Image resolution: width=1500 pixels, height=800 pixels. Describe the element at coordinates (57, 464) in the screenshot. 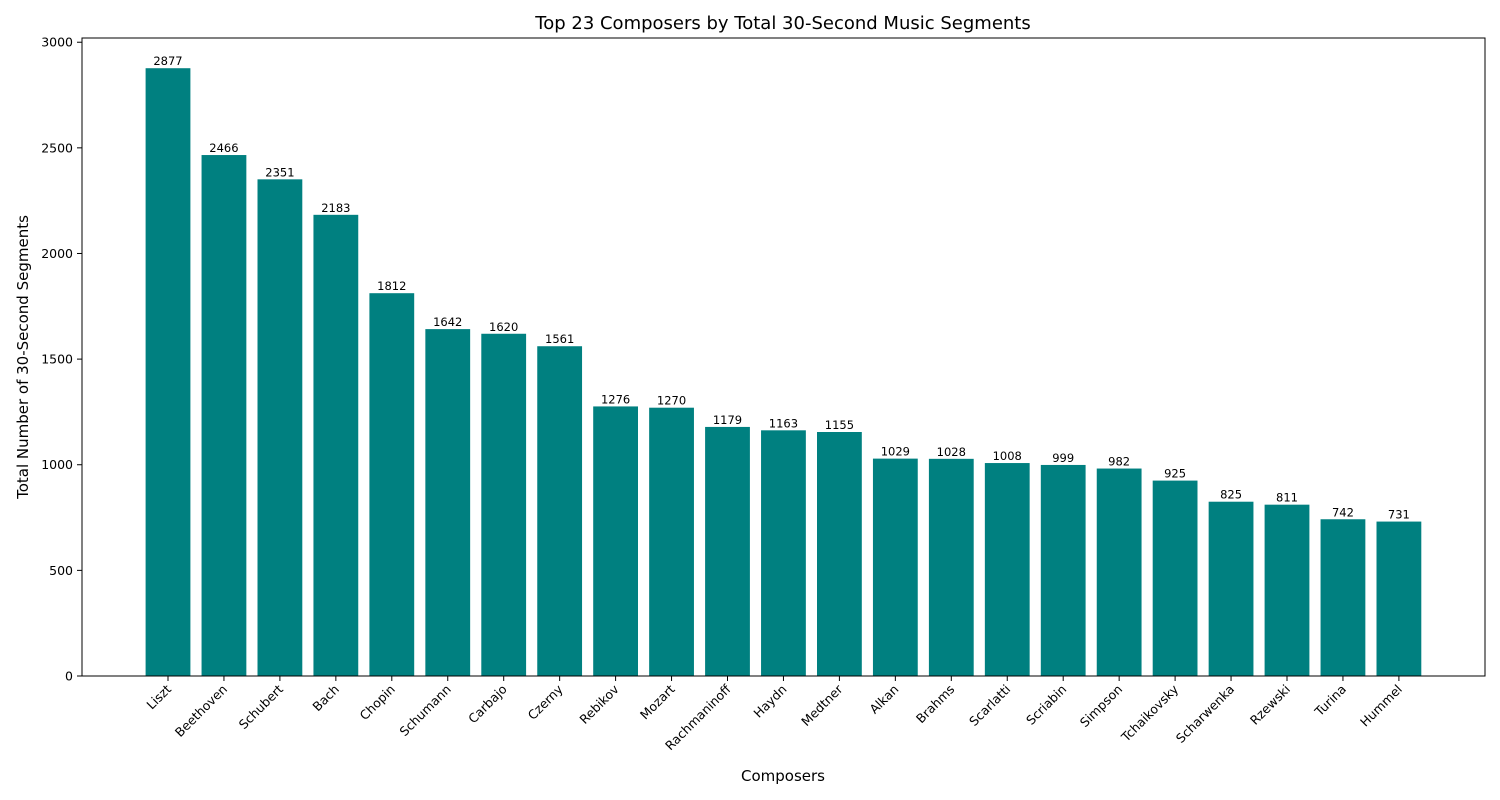

I see `y-tick-label: 1000` at that location.